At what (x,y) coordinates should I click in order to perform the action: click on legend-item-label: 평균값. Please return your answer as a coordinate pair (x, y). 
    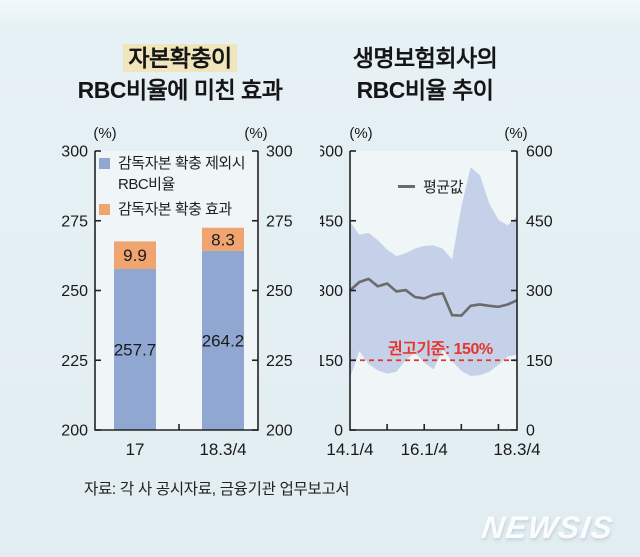
    Looking at the image, I should click on (443, 187).